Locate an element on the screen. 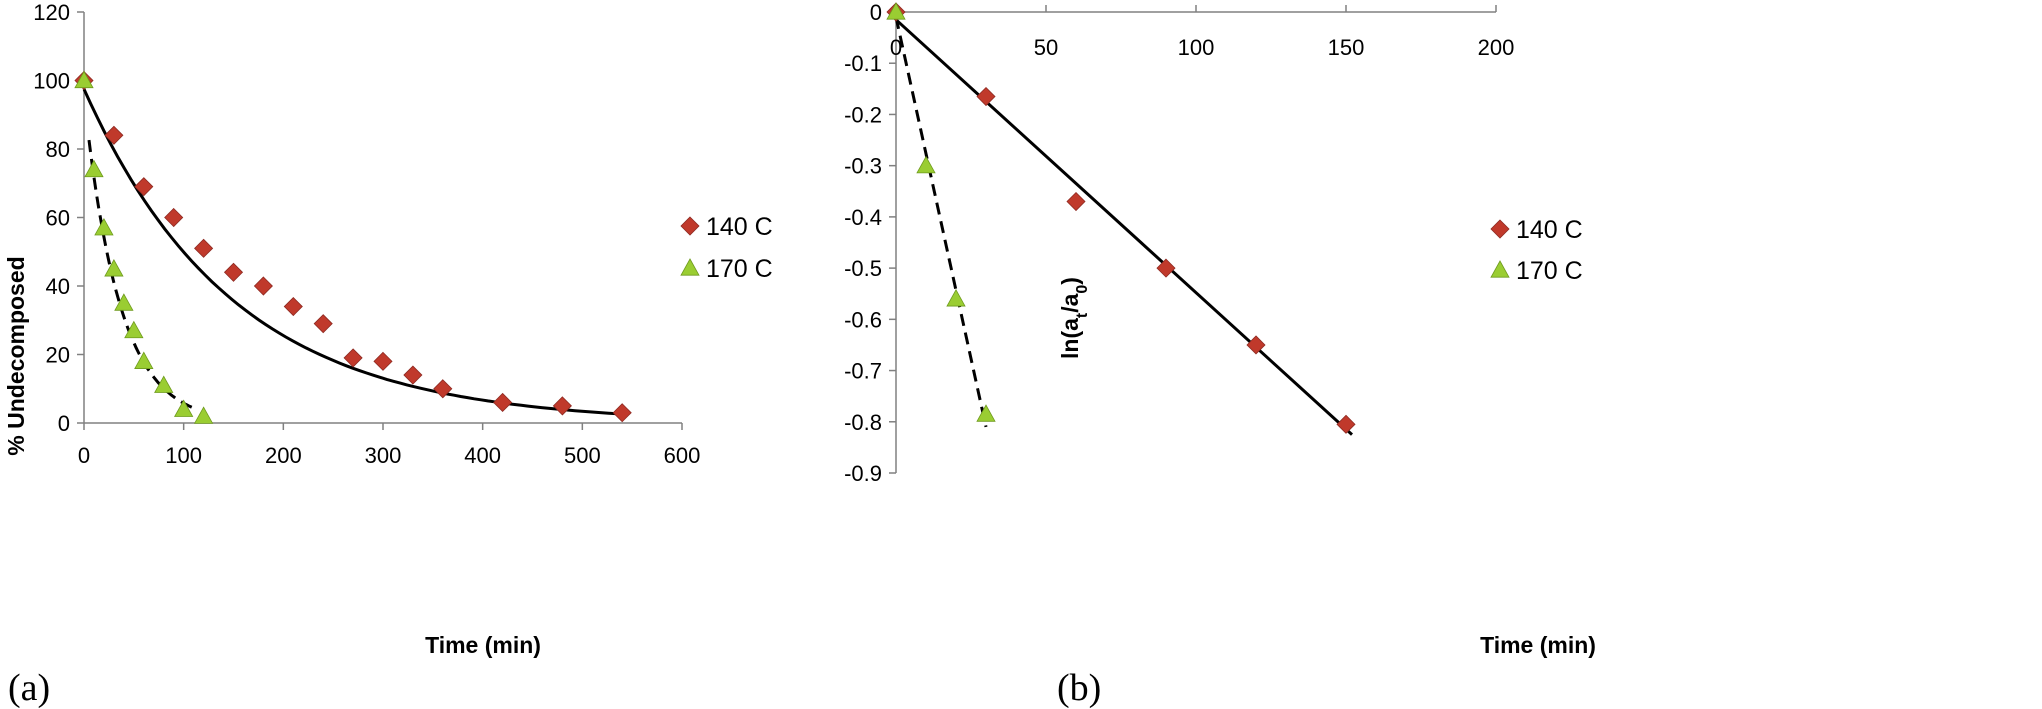 This screenshot has width=2042, height=709. fit-lines-b is located at coordinates (1124, 226).